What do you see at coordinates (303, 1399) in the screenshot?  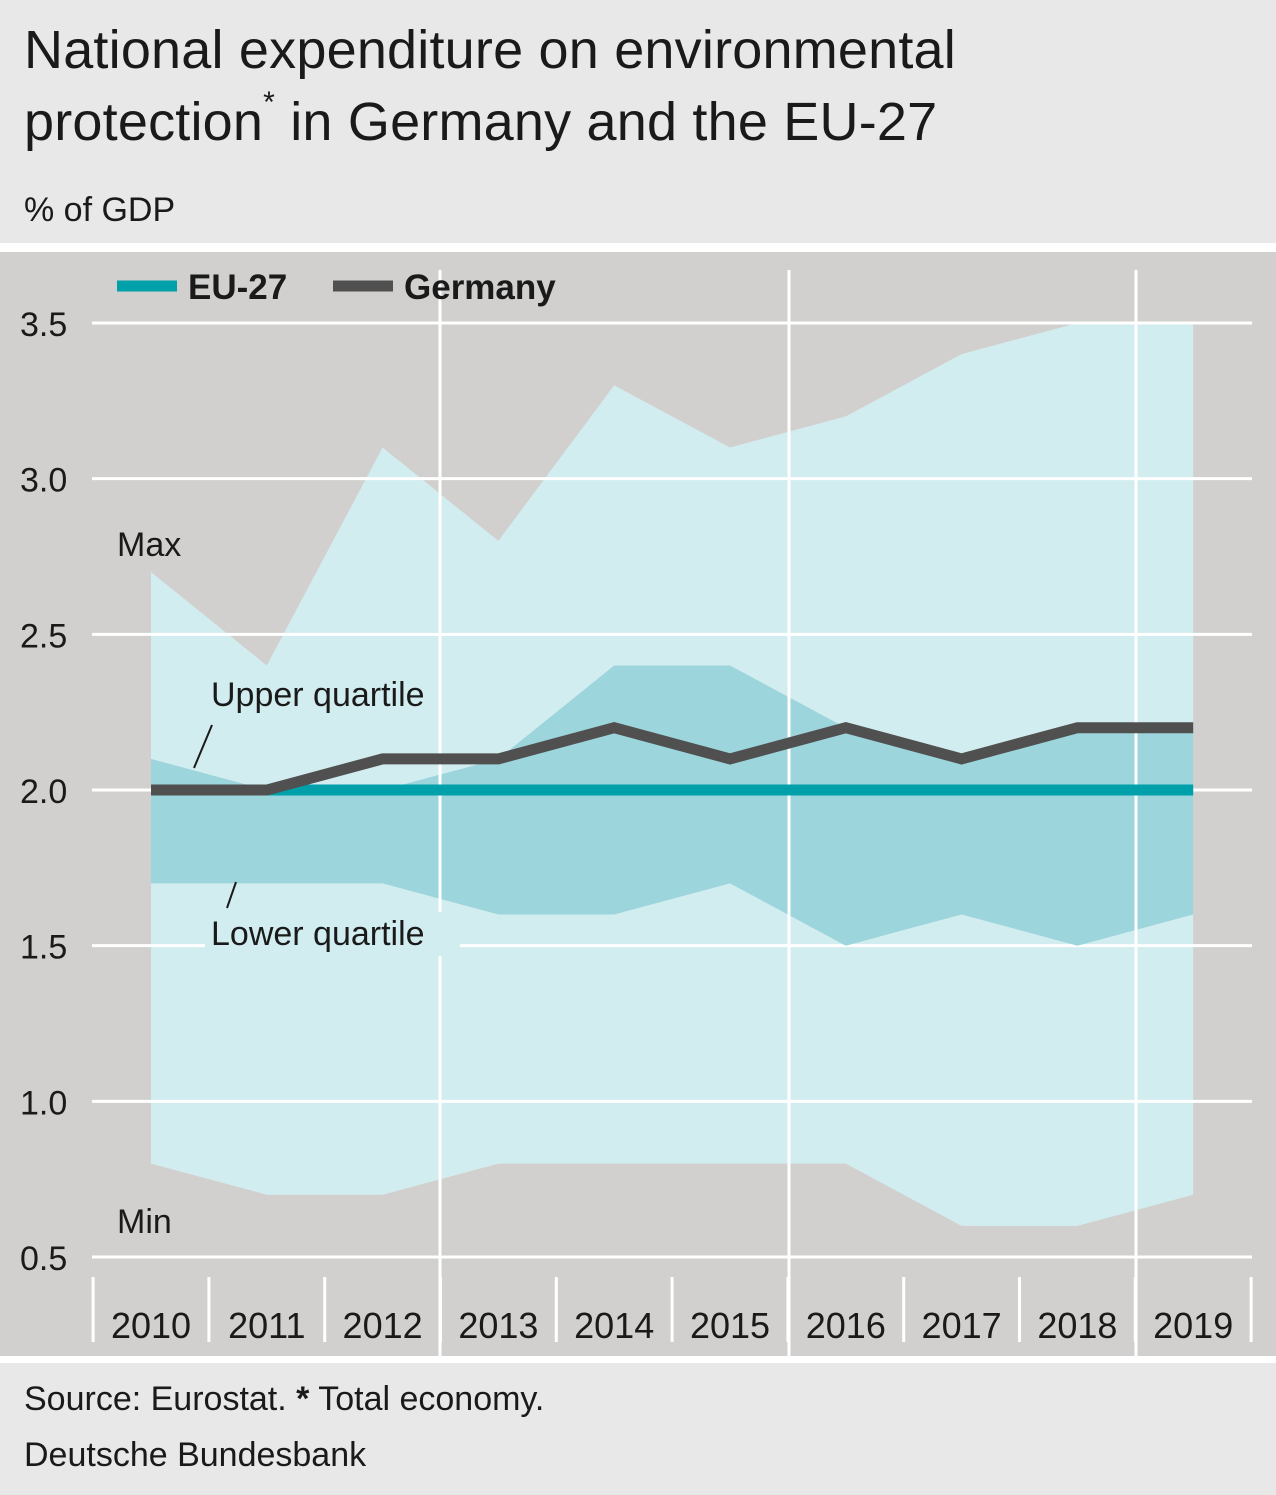 I see `footnote-star: *` at bounding box center [303, 1399].